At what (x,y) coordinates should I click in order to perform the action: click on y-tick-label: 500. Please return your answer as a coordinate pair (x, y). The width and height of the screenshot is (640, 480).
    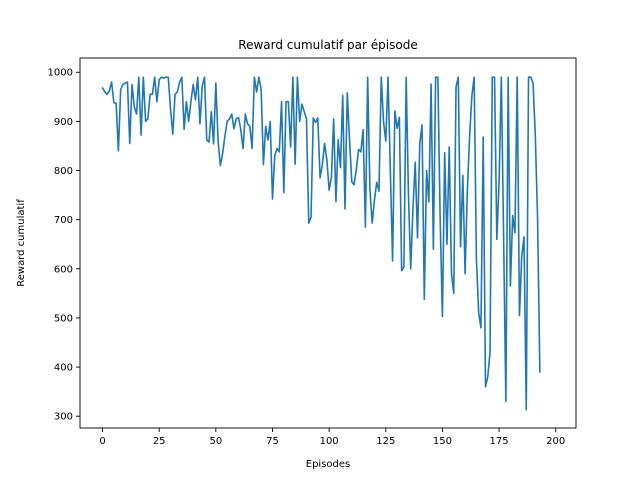
    Looking at the image, I should click on (63, 318).